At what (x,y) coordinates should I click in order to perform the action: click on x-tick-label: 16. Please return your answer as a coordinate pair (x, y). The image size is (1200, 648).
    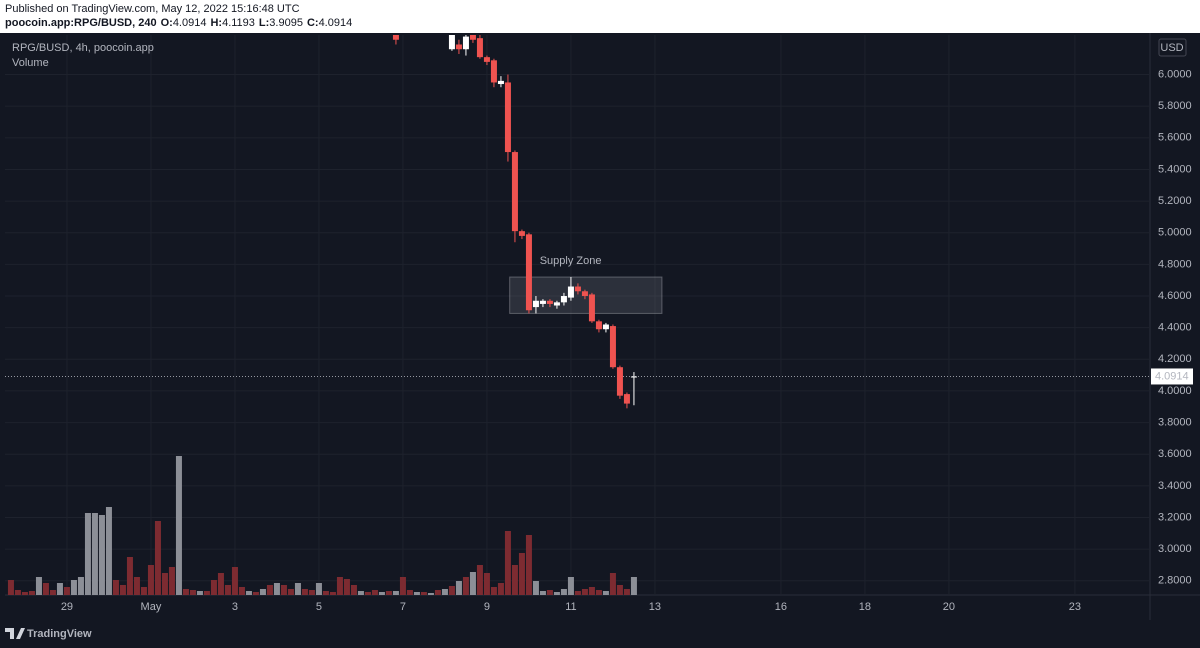
    Looking at the image, I should click on (781, 607).